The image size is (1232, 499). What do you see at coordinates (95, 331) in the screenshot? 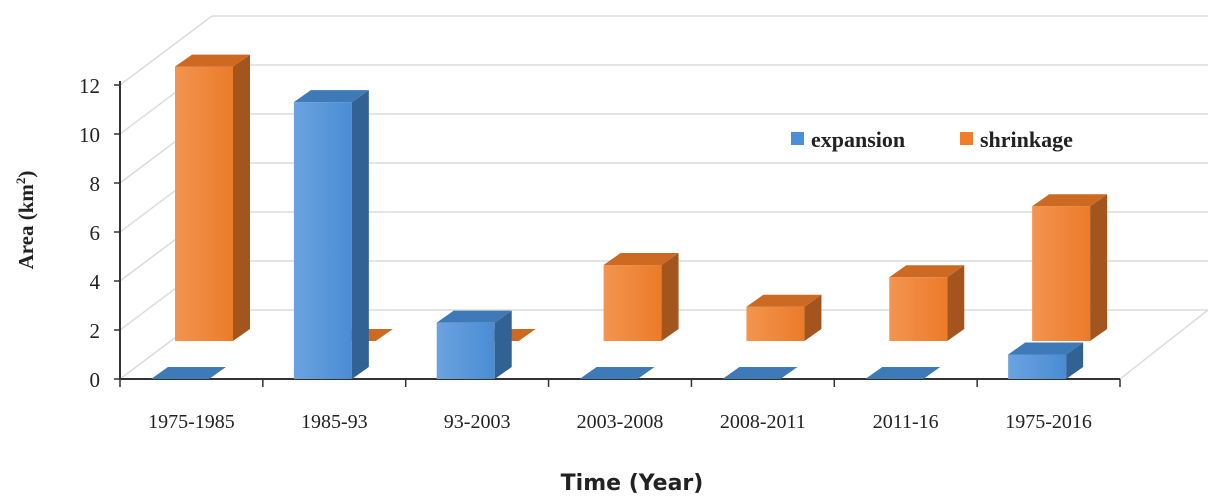
I see `y-tick-label: 2` at bounding box center [95, 331].